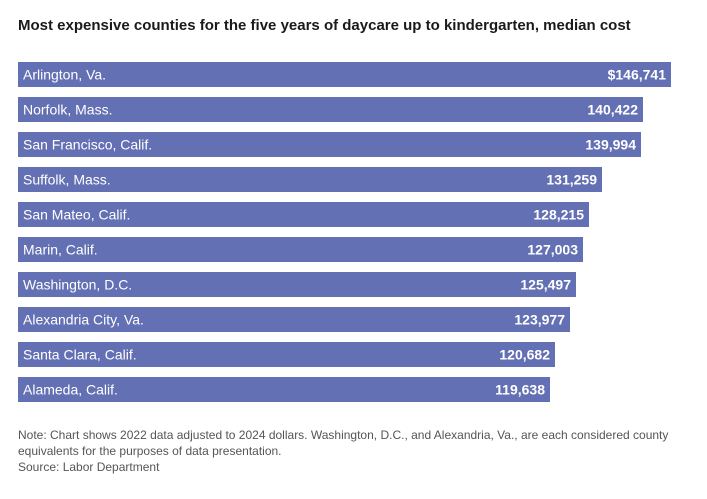 The width and height of the screenshot is (707, 499). I want to click on bar-group: Alexandria City, Va. 123,977, so click(294, 319).